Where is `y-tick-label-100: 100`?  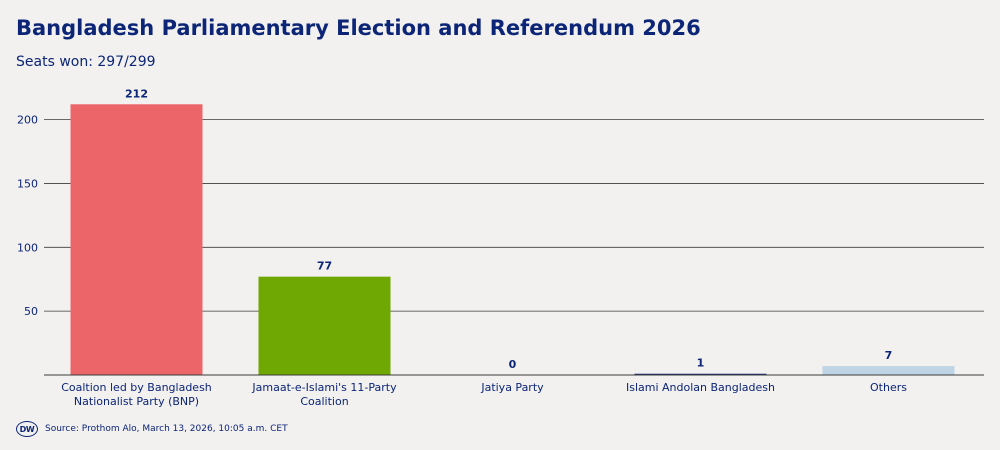 y-tick-label-100: 100 is located at coordinates (27, 247).